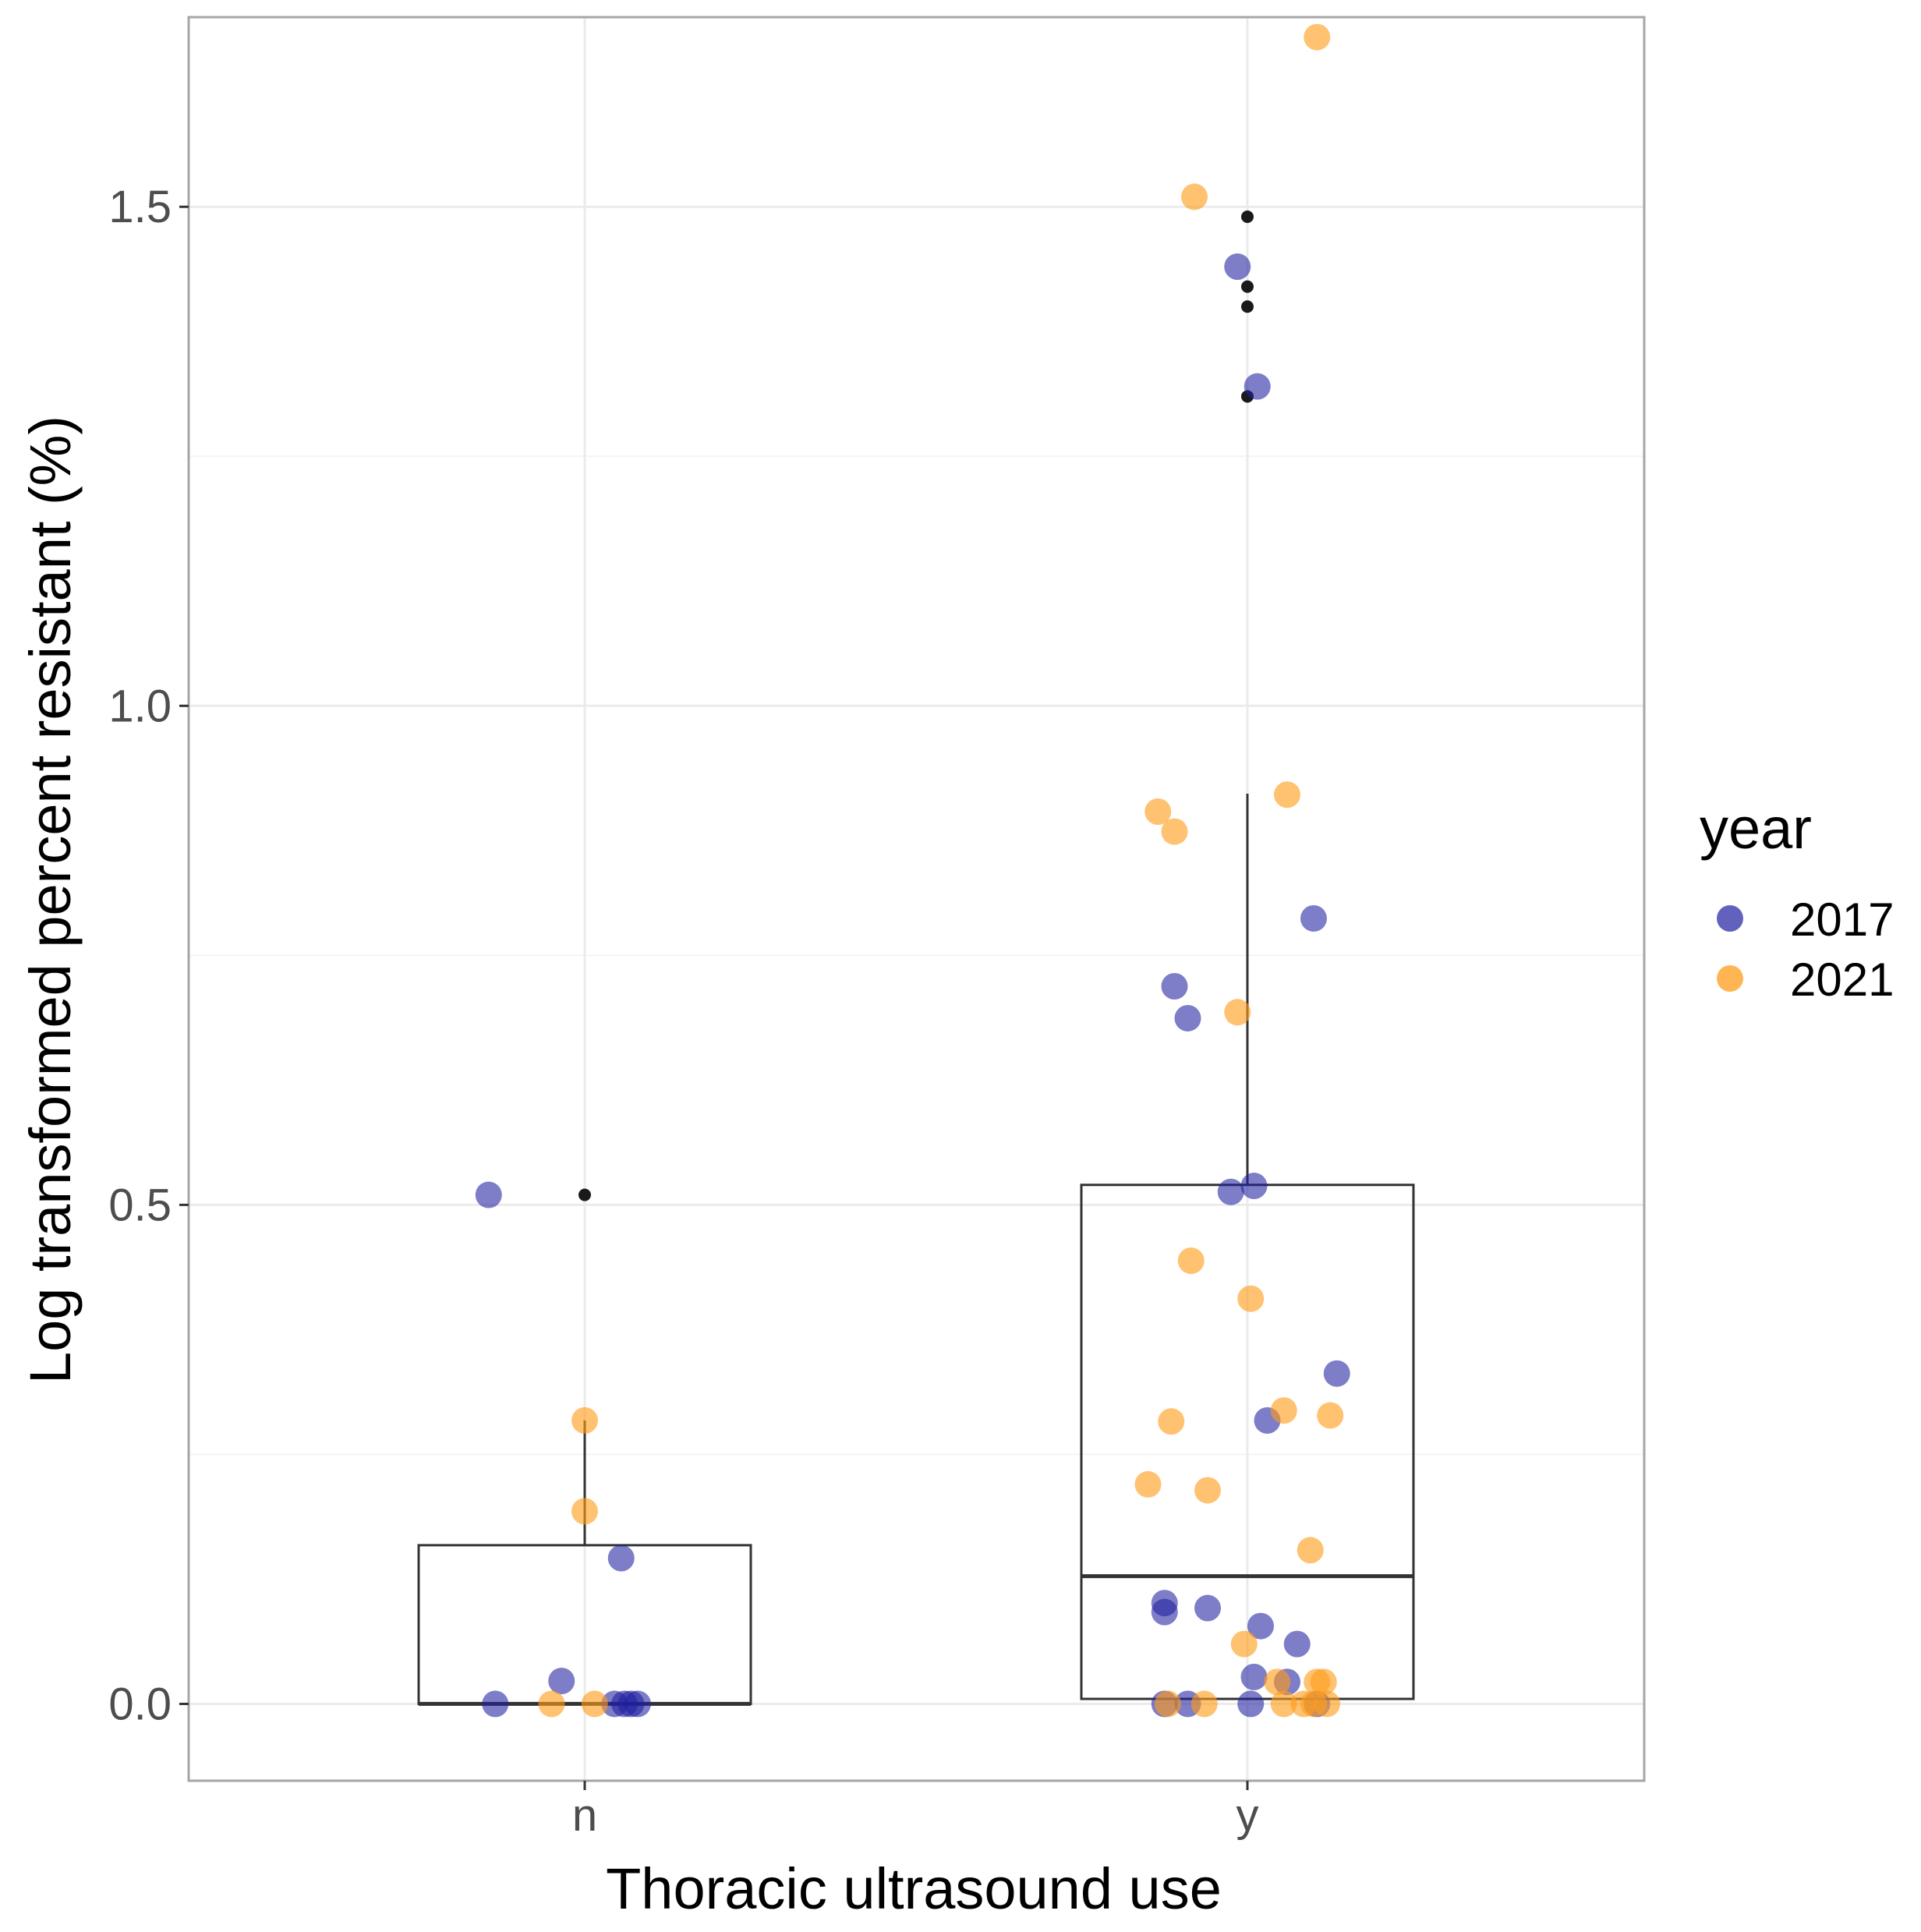 Image resolution: width=1921 pixels, height=1932 pixels. What do you see at coordinates (1730, 918) in the screenshot?
I see `legend-key-2017` at bounding box center [1730, 918].